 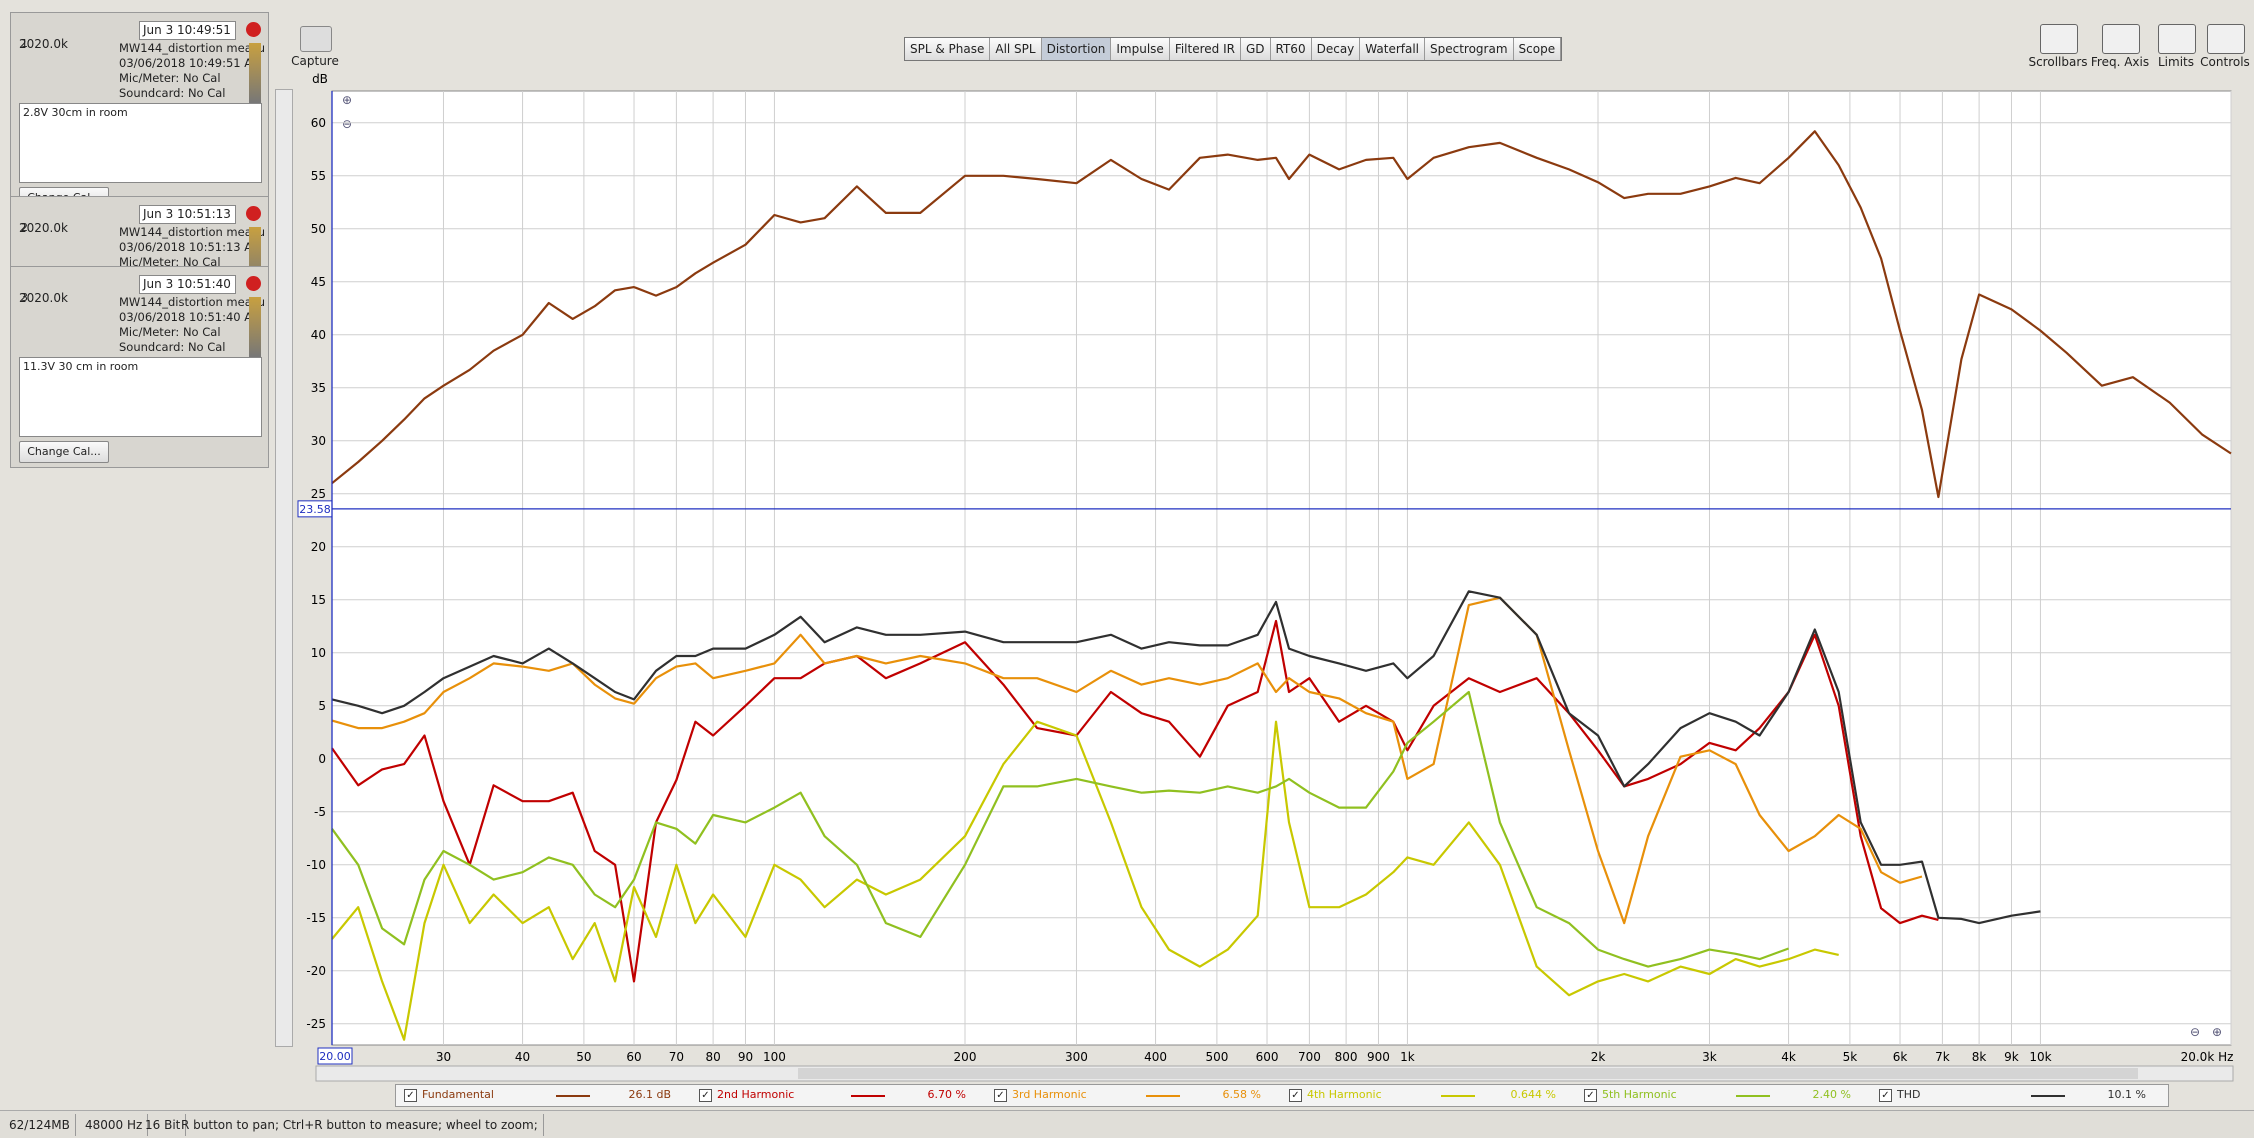 What do you see at coordinates (140, 143) in the screenshot?
I see `notes: 2.8V 30cm in room` at bounding box center [140, 143].